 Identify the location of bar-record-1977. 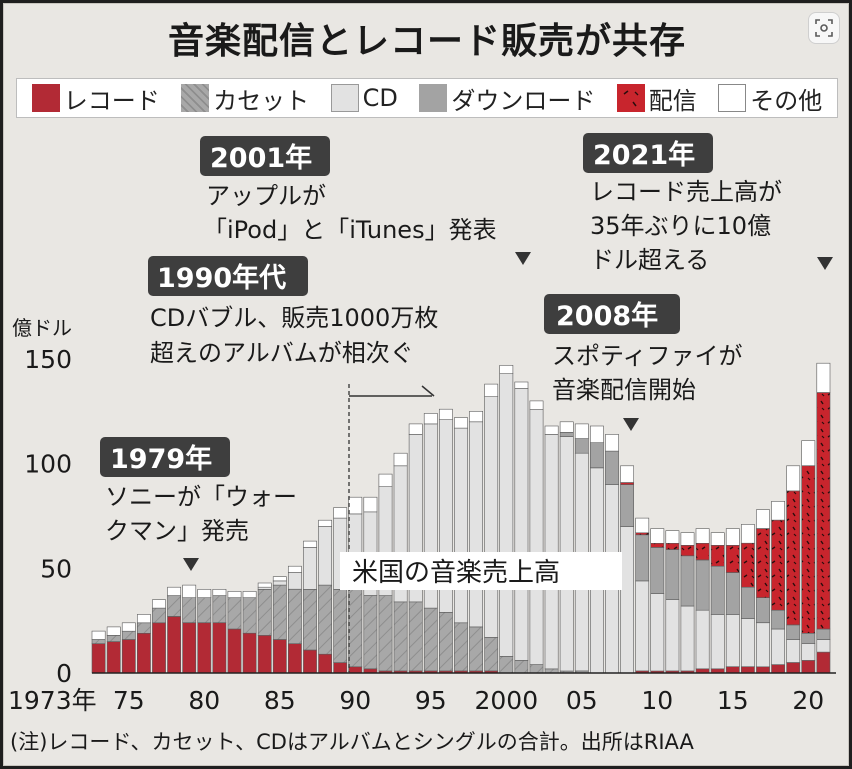
(159, 648).